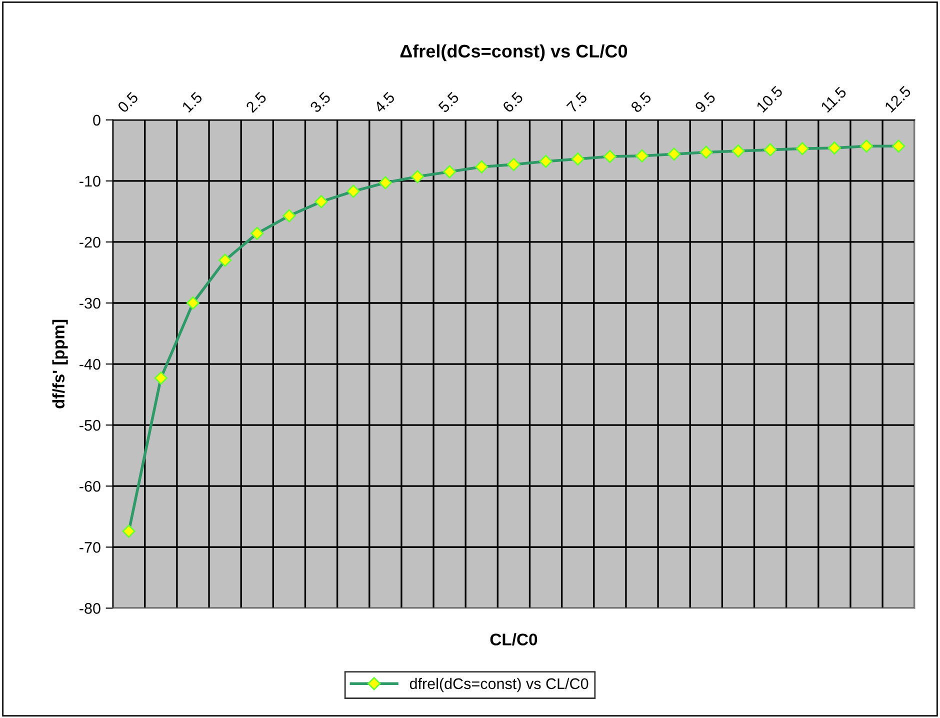 The image size is (940, 718). I want to click on y-tick-label: -50, so click(90, 425).